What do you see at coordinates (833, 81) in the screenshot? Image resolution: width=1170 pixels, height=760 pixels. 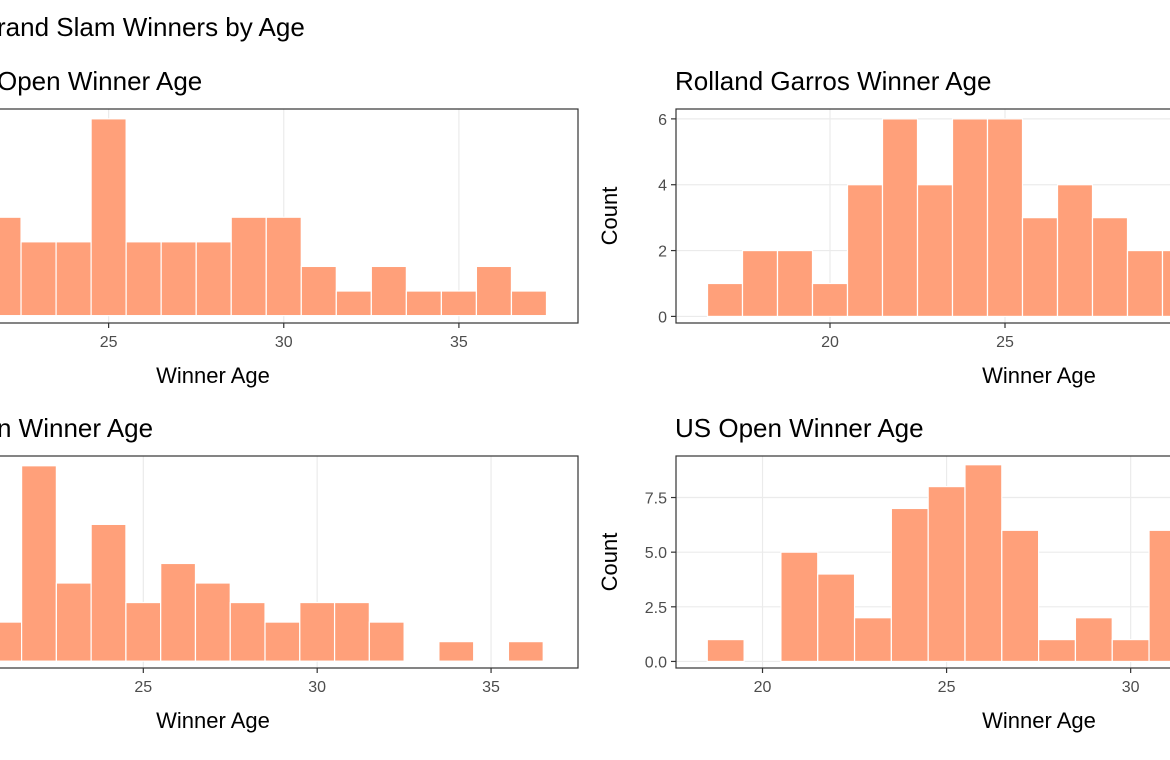 I see `panel-title: Rolland Garros Winner Age` at bounding box center [833, 81].